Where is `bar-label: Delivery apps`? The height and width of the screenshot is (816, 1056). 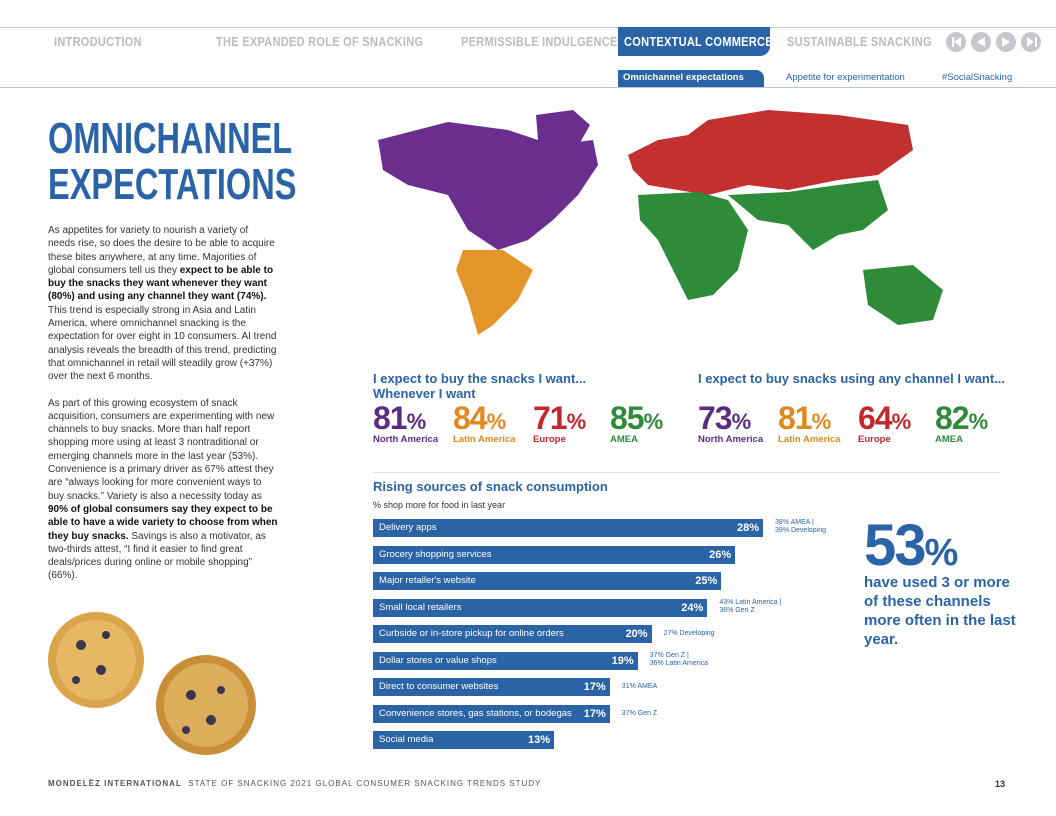 bar-label: Delivery apps is located at coordinates (408, 527).